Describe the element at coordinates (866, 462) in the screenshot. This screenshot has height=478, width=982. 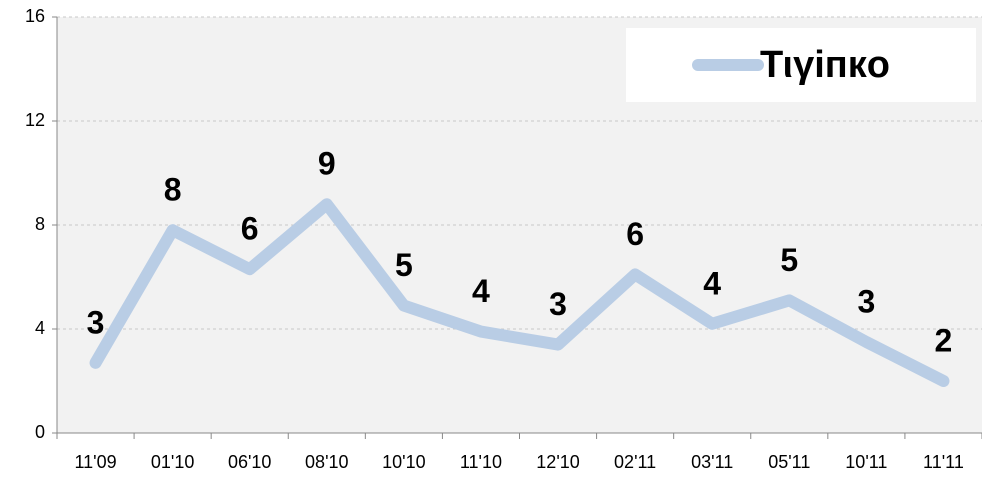
I see `x-tick-label: 10'11` at that location.